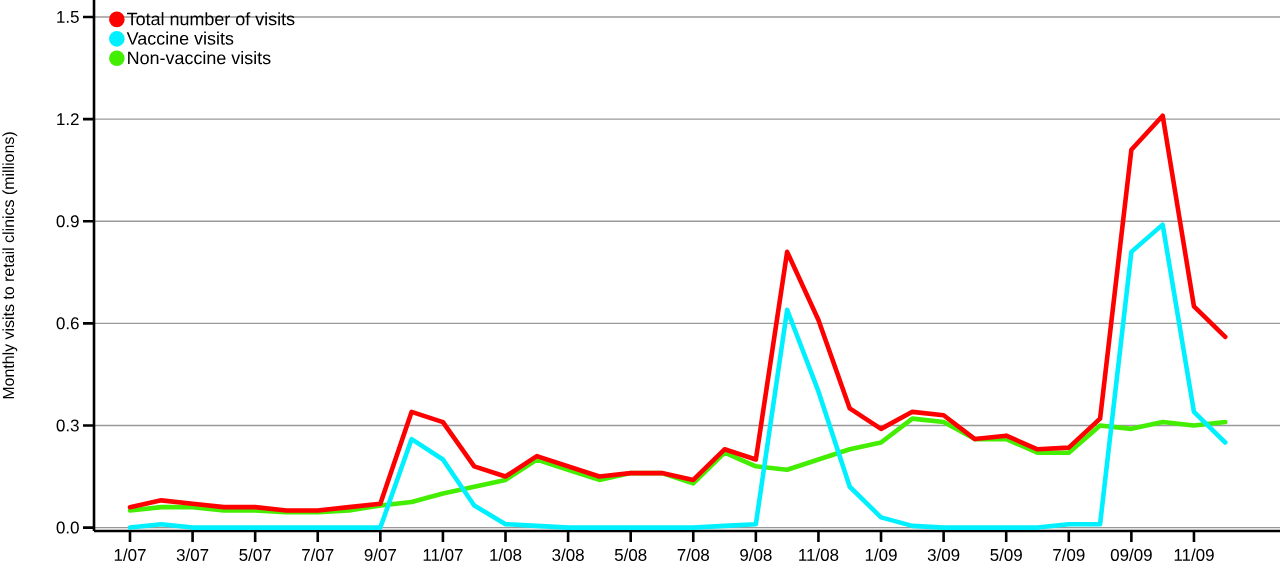 The width and height of the screenshot is (1280, 579). I want to click on x-tick-label: 5/08, so click(630, 554).